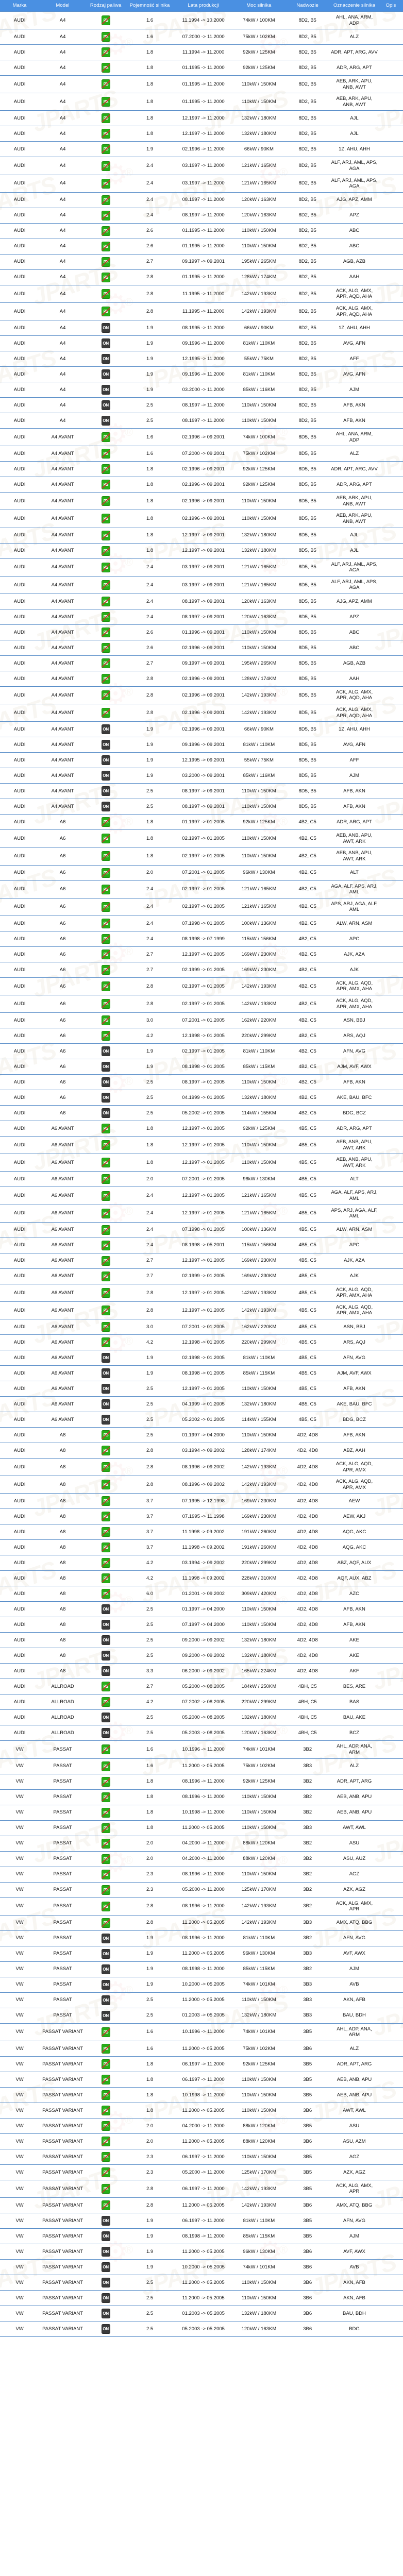  What do you see at coordinates (354, 873) in the screenshot?
I see `cell-oznaczenie-silnika: ALT` at bounding box center [354, 873].